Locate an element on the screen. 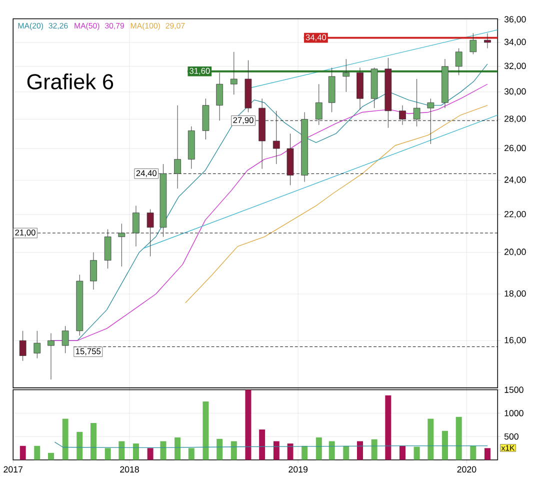 This screenshot has width=545, height=493. x-tick-label: 2019 is located at coordinates (298, 469).